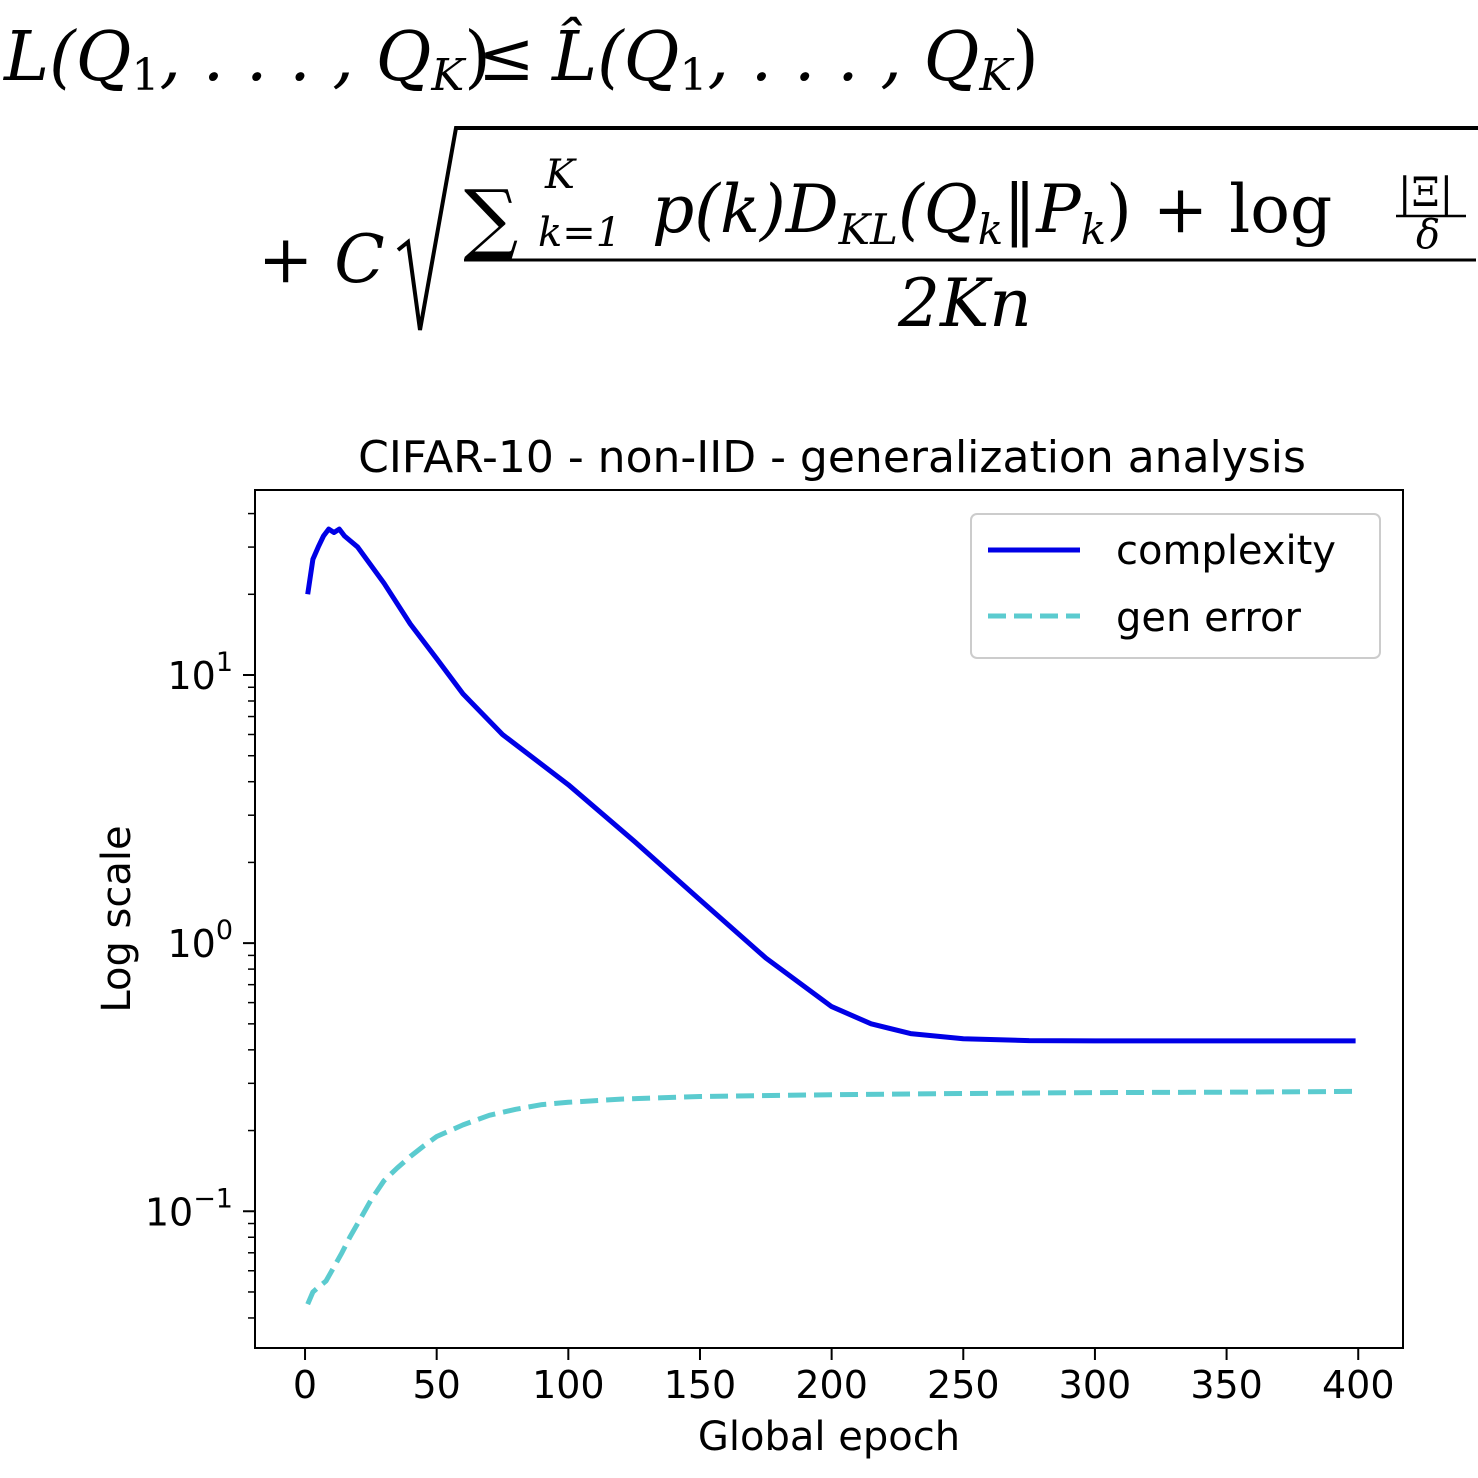  I want to click on x-tick-label: 400, so click(1358, 1385).